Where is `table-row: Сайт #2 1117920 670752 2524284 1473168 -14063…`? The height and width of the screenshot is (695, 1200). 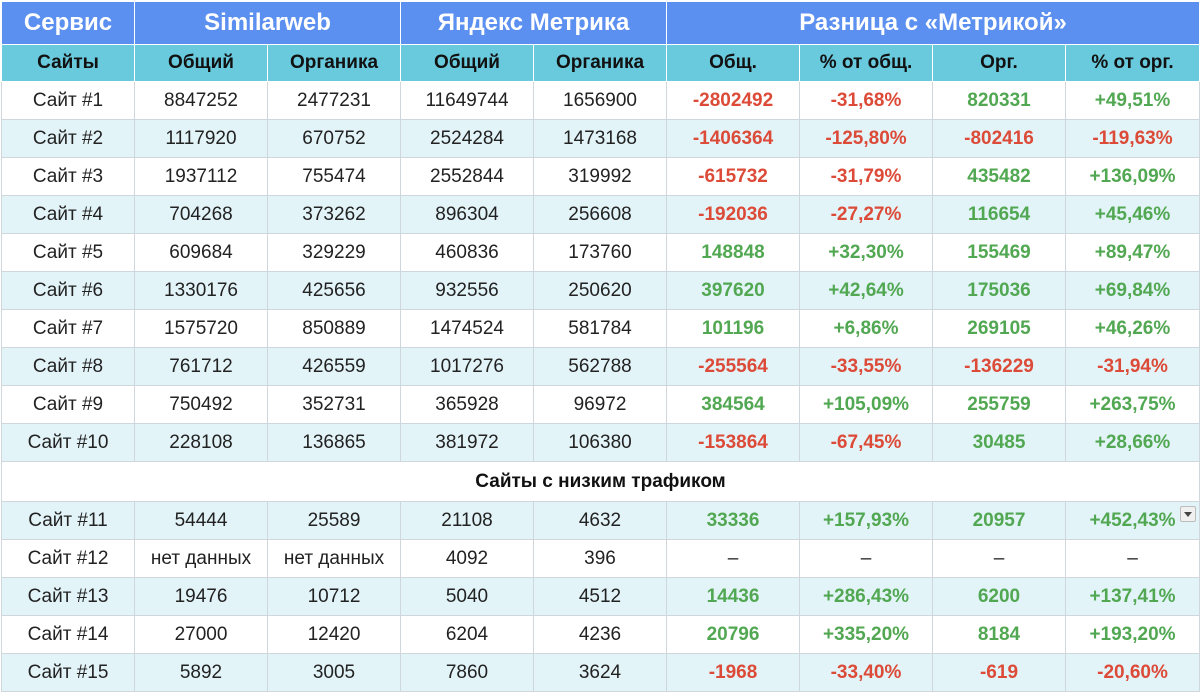
table-row: Сайт #2 1117920 670752 2524284 1473168 -14063… is located at coordinates (600, 138).